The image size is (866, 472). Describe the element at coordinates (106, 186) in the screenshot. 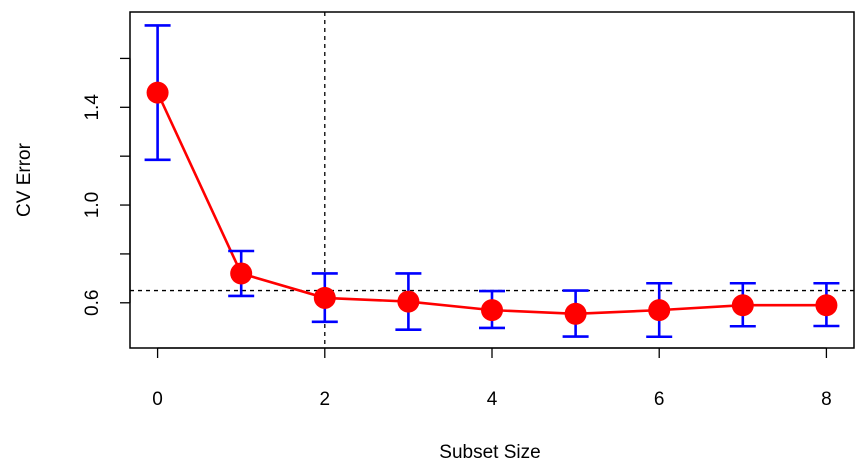

I see `y-axis: 0.6 1.0 1.4` at that location.